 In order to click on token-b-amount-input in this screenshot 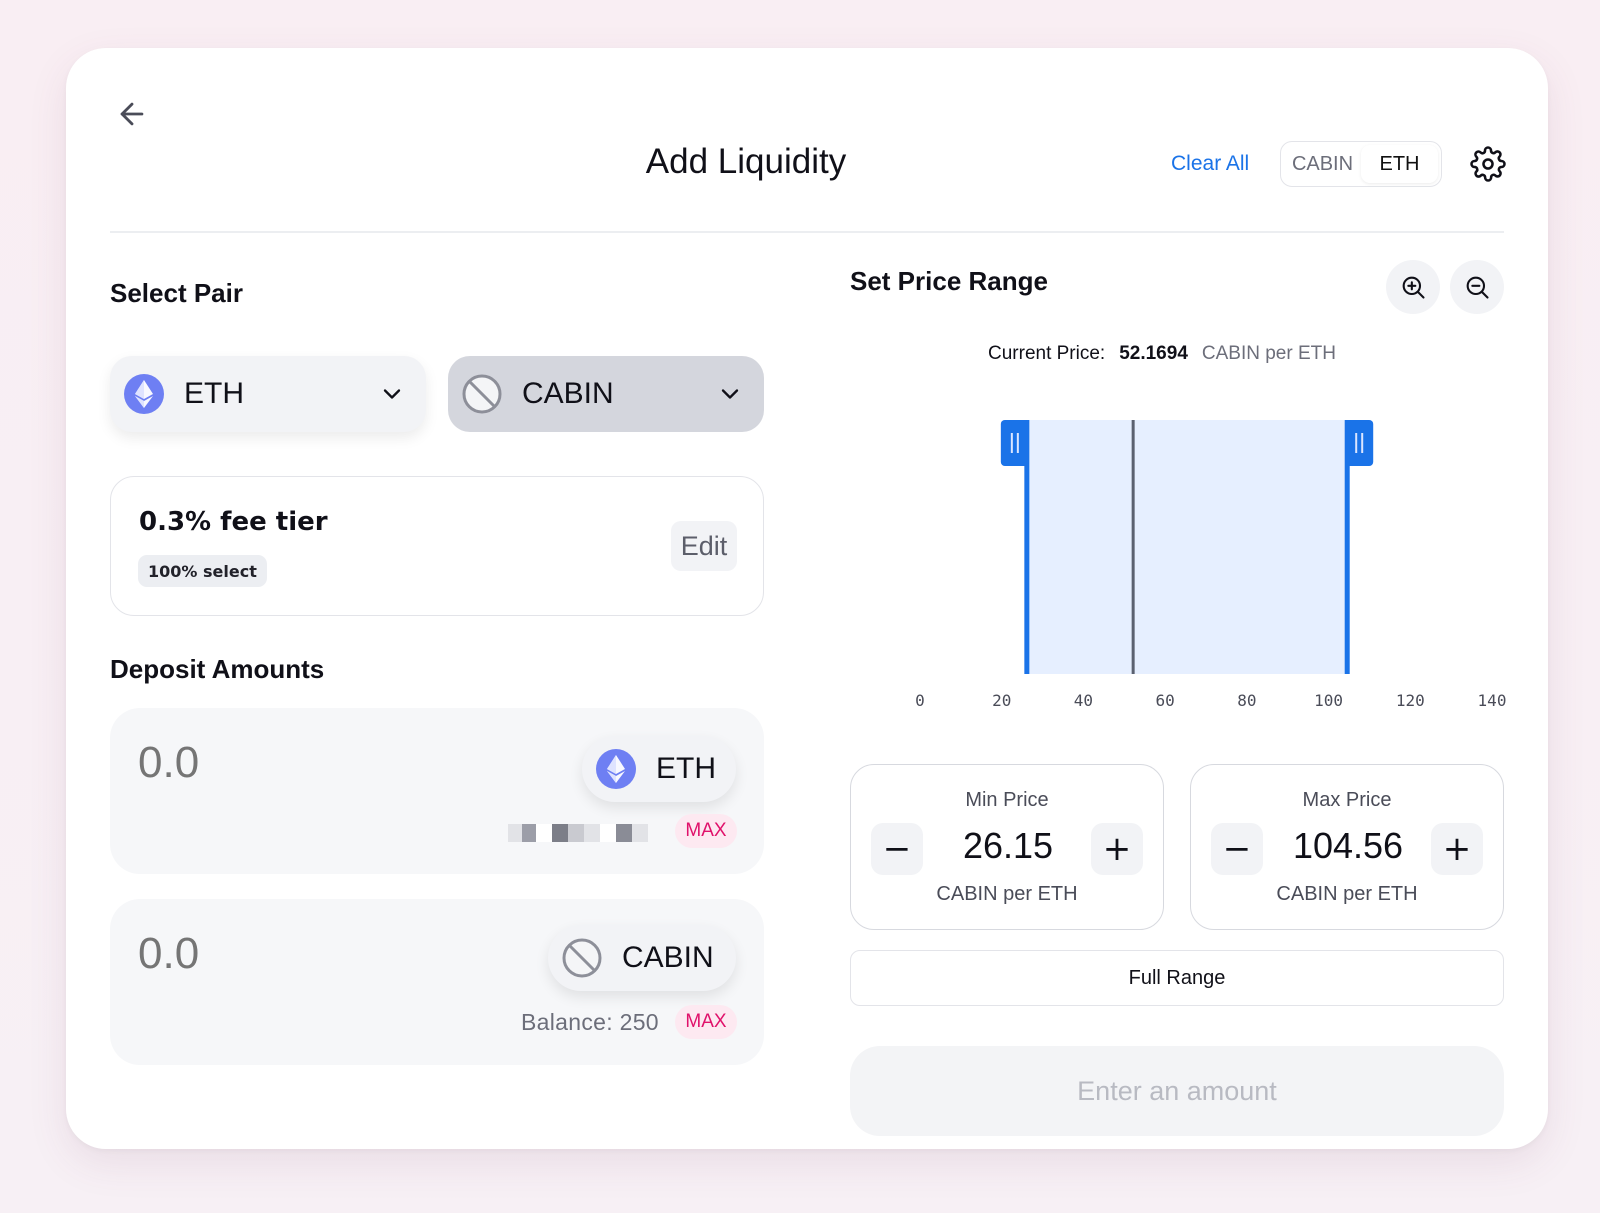, I will do `click(288, 954)`.